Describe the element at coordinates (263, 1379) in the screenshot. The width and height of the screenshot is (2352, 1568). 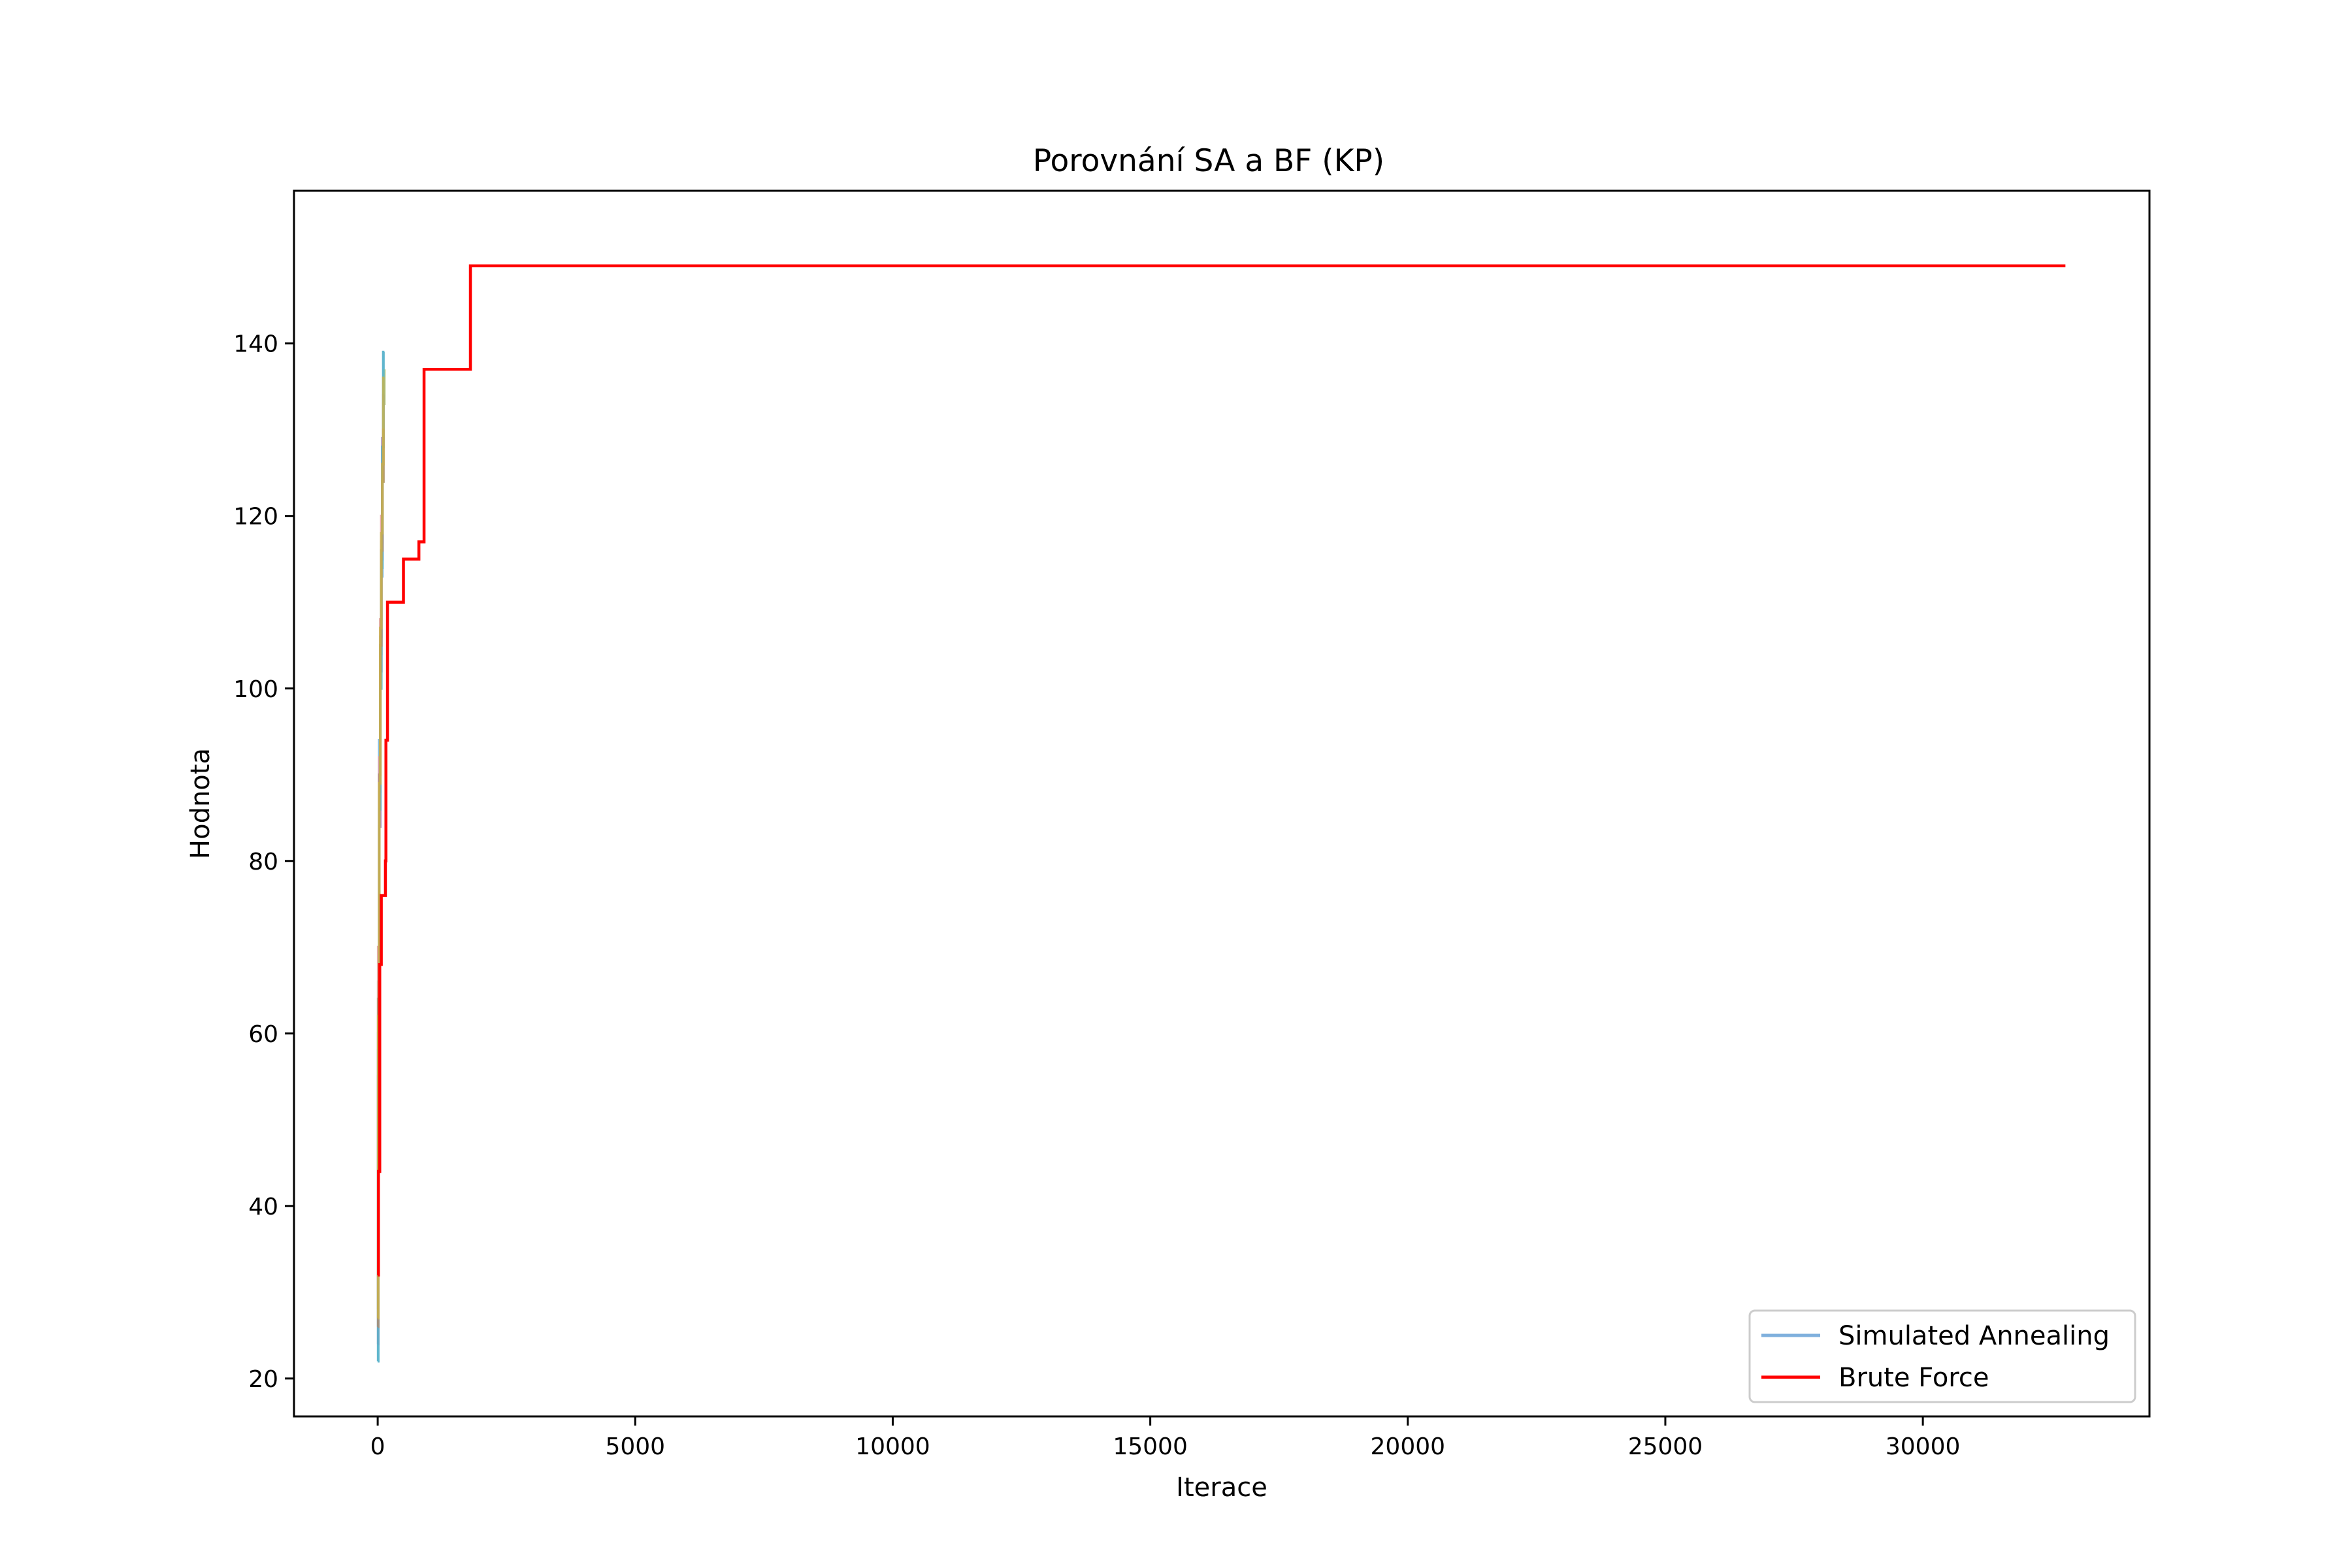
I see `y-tick-label: 20` at that location.